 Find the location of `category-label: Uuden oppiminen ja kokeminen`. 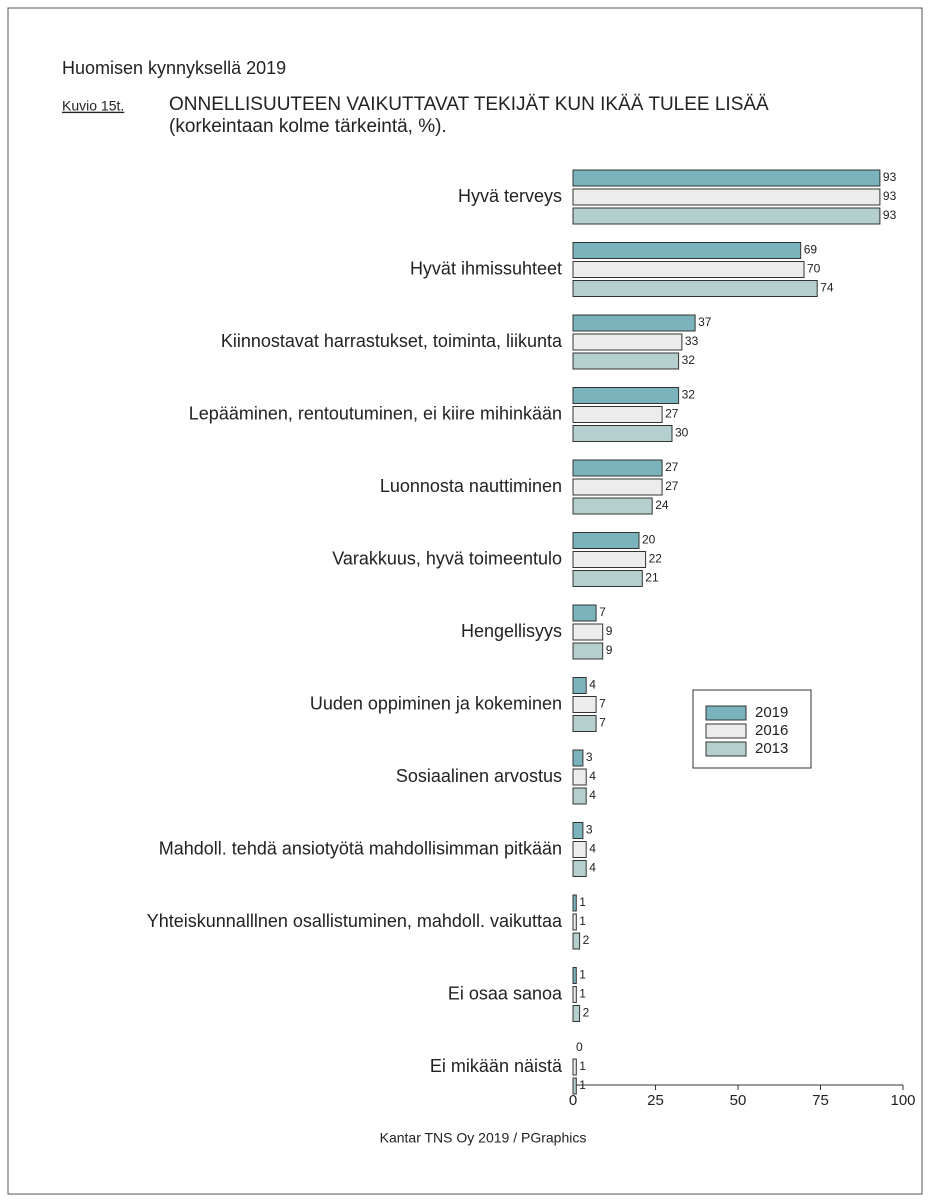

category-label: Uuden oppiminen ja kokeminen is located at coordinates (436, 703).